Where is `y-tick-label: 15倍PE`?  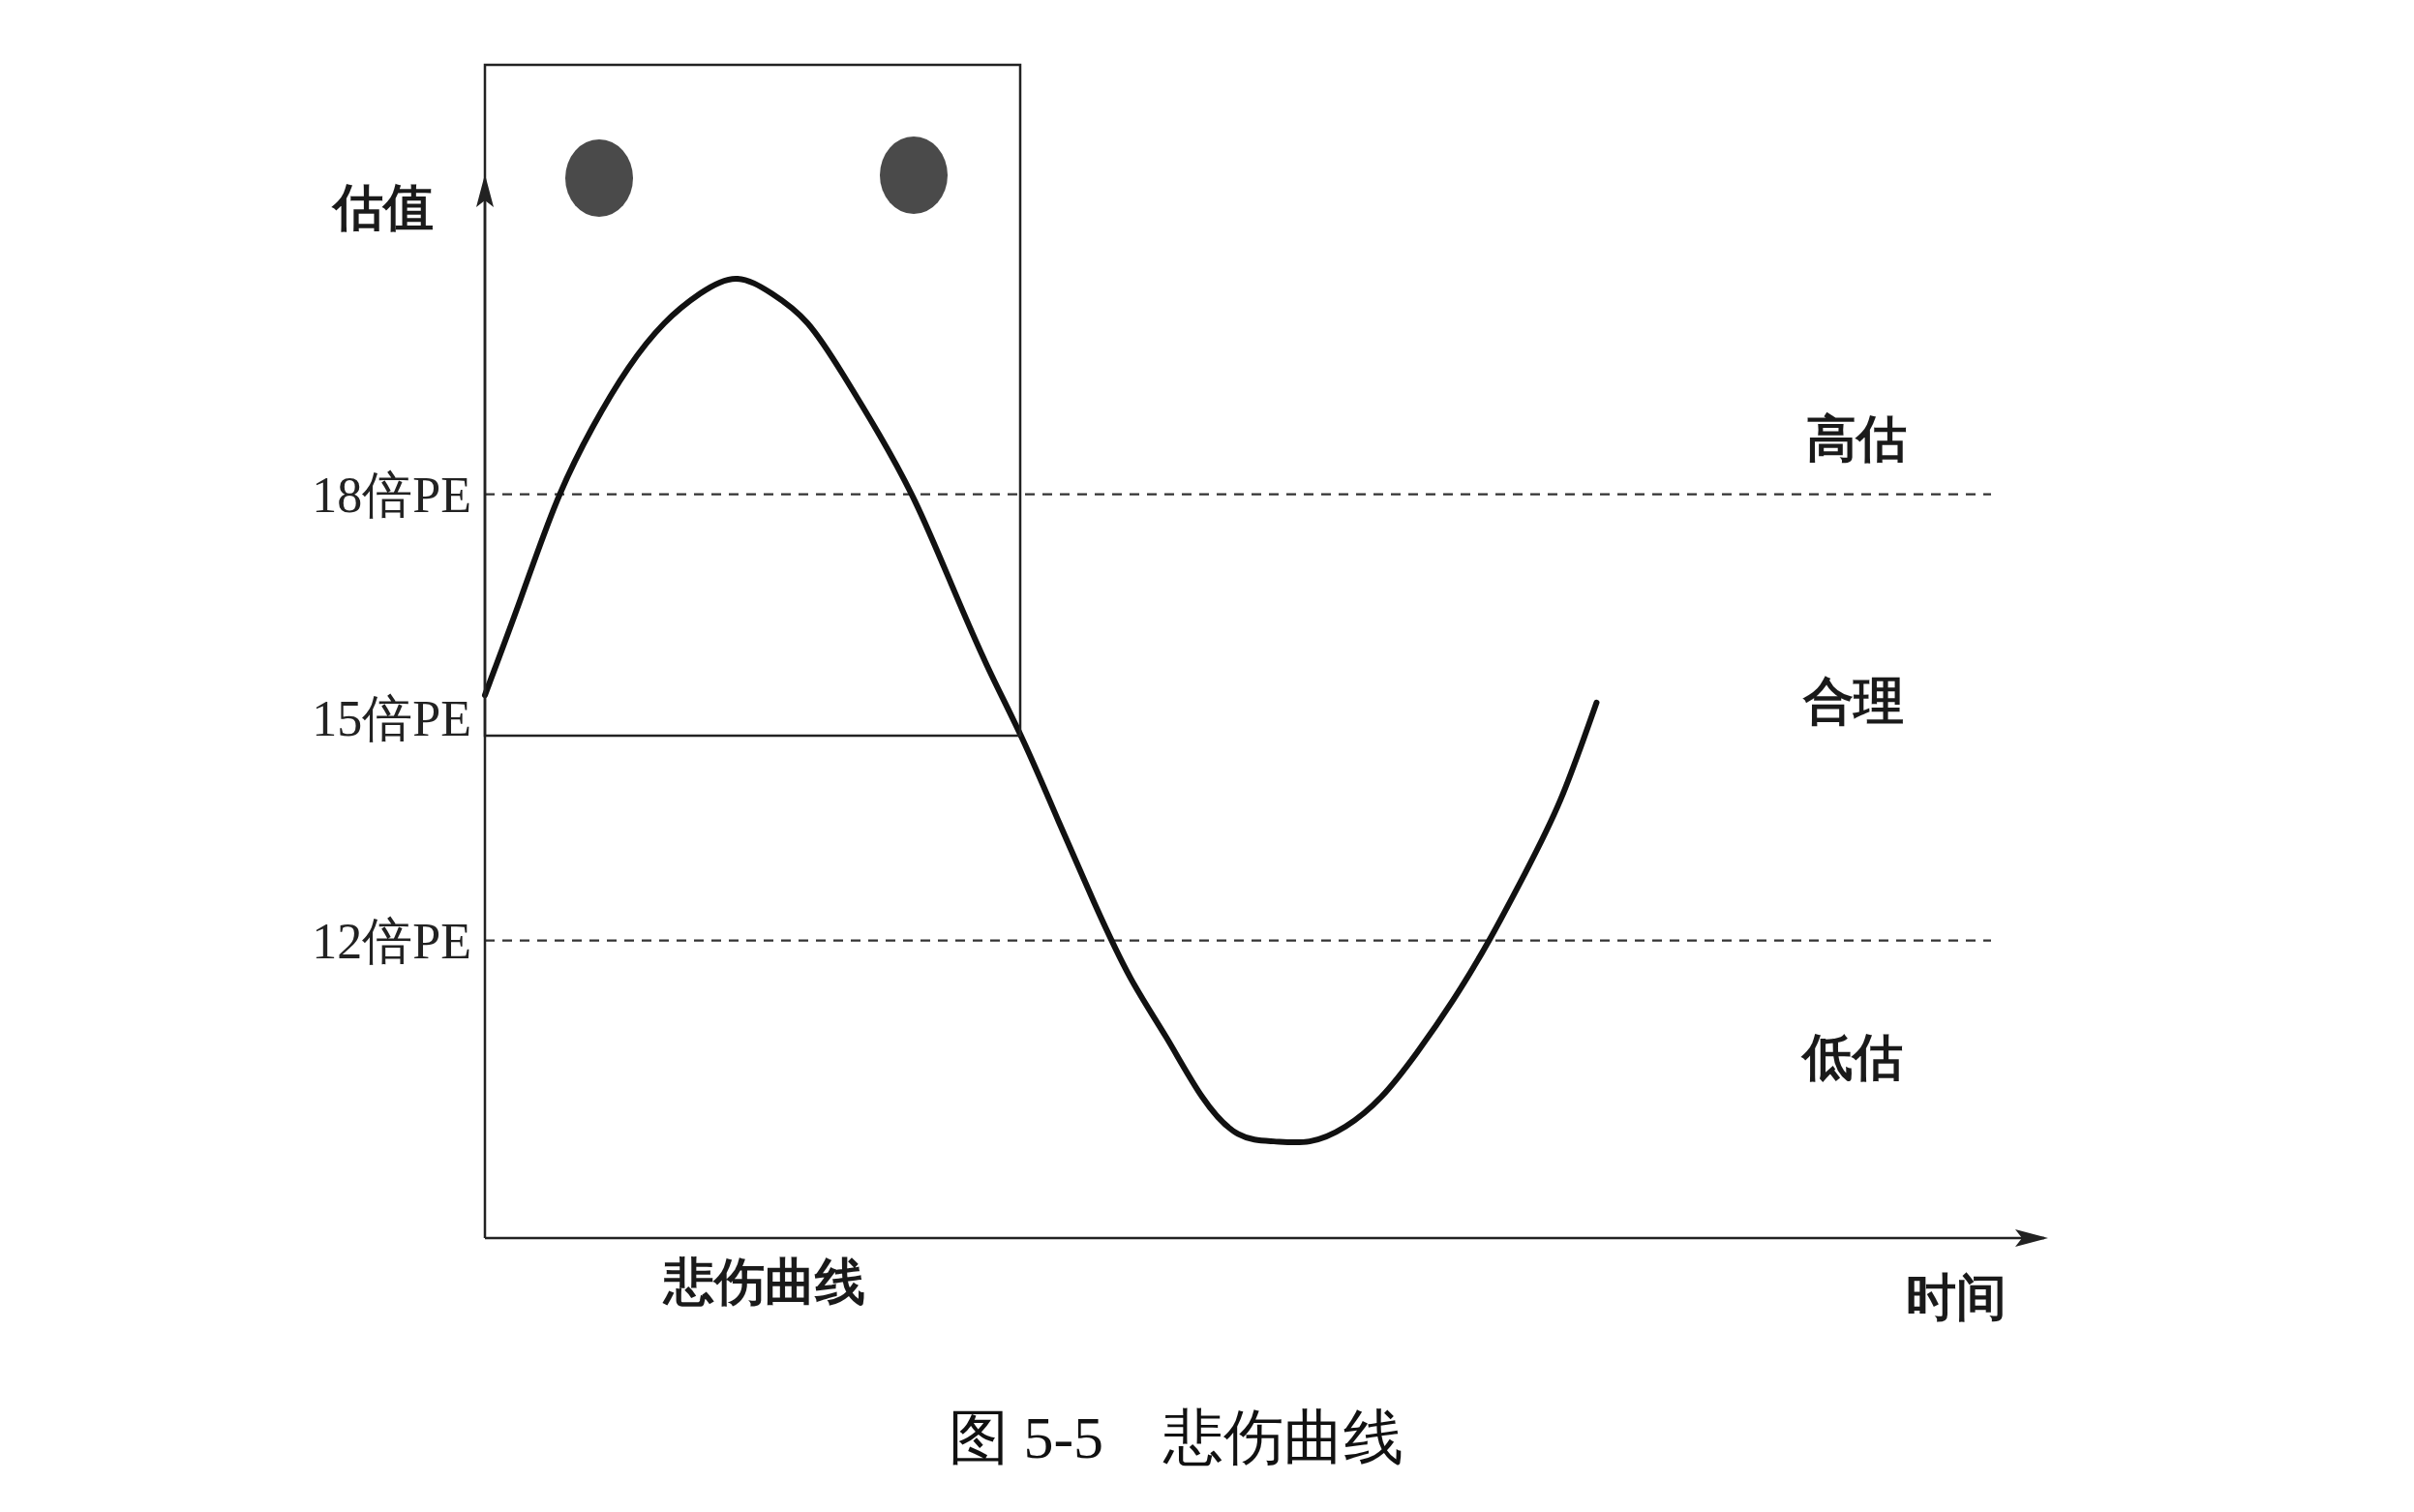
y-tick-label: 15倍PE is located at coordinates (391, 718).